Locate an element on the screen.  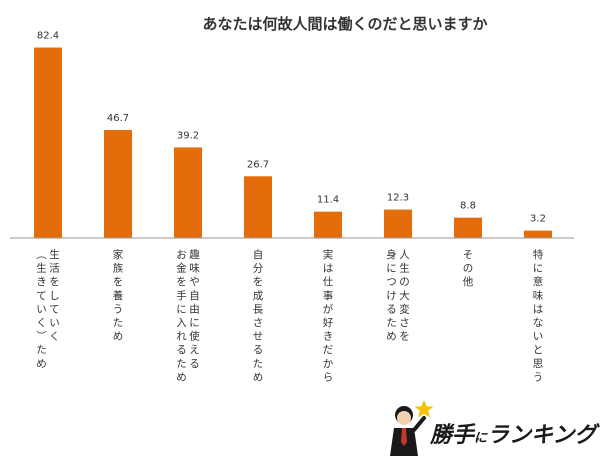
category-char: 族 is located at coordinates (118, 268).